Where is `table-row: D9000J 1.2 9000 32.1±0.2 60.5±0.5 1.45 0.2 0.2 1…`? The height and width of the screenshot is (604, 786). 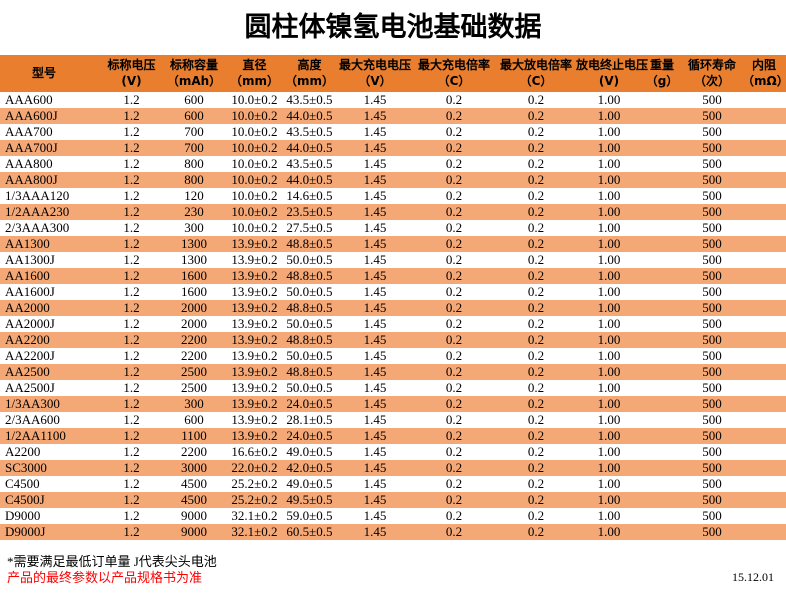 table-row: D9000J 1.2 9000 32.1±0.2 60.5±0.5 1.45 0.2 0.2 1… is located at coordinates (393, 532).